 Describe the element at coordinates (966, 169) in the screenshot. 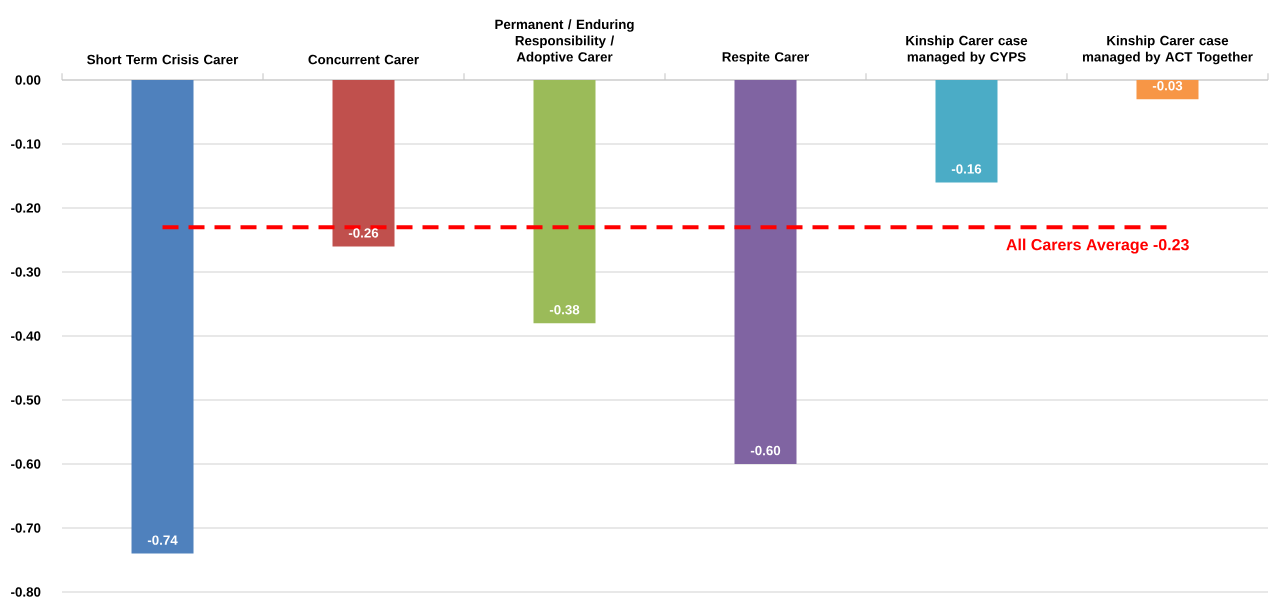

I see `data-label: -0.16` at that location.